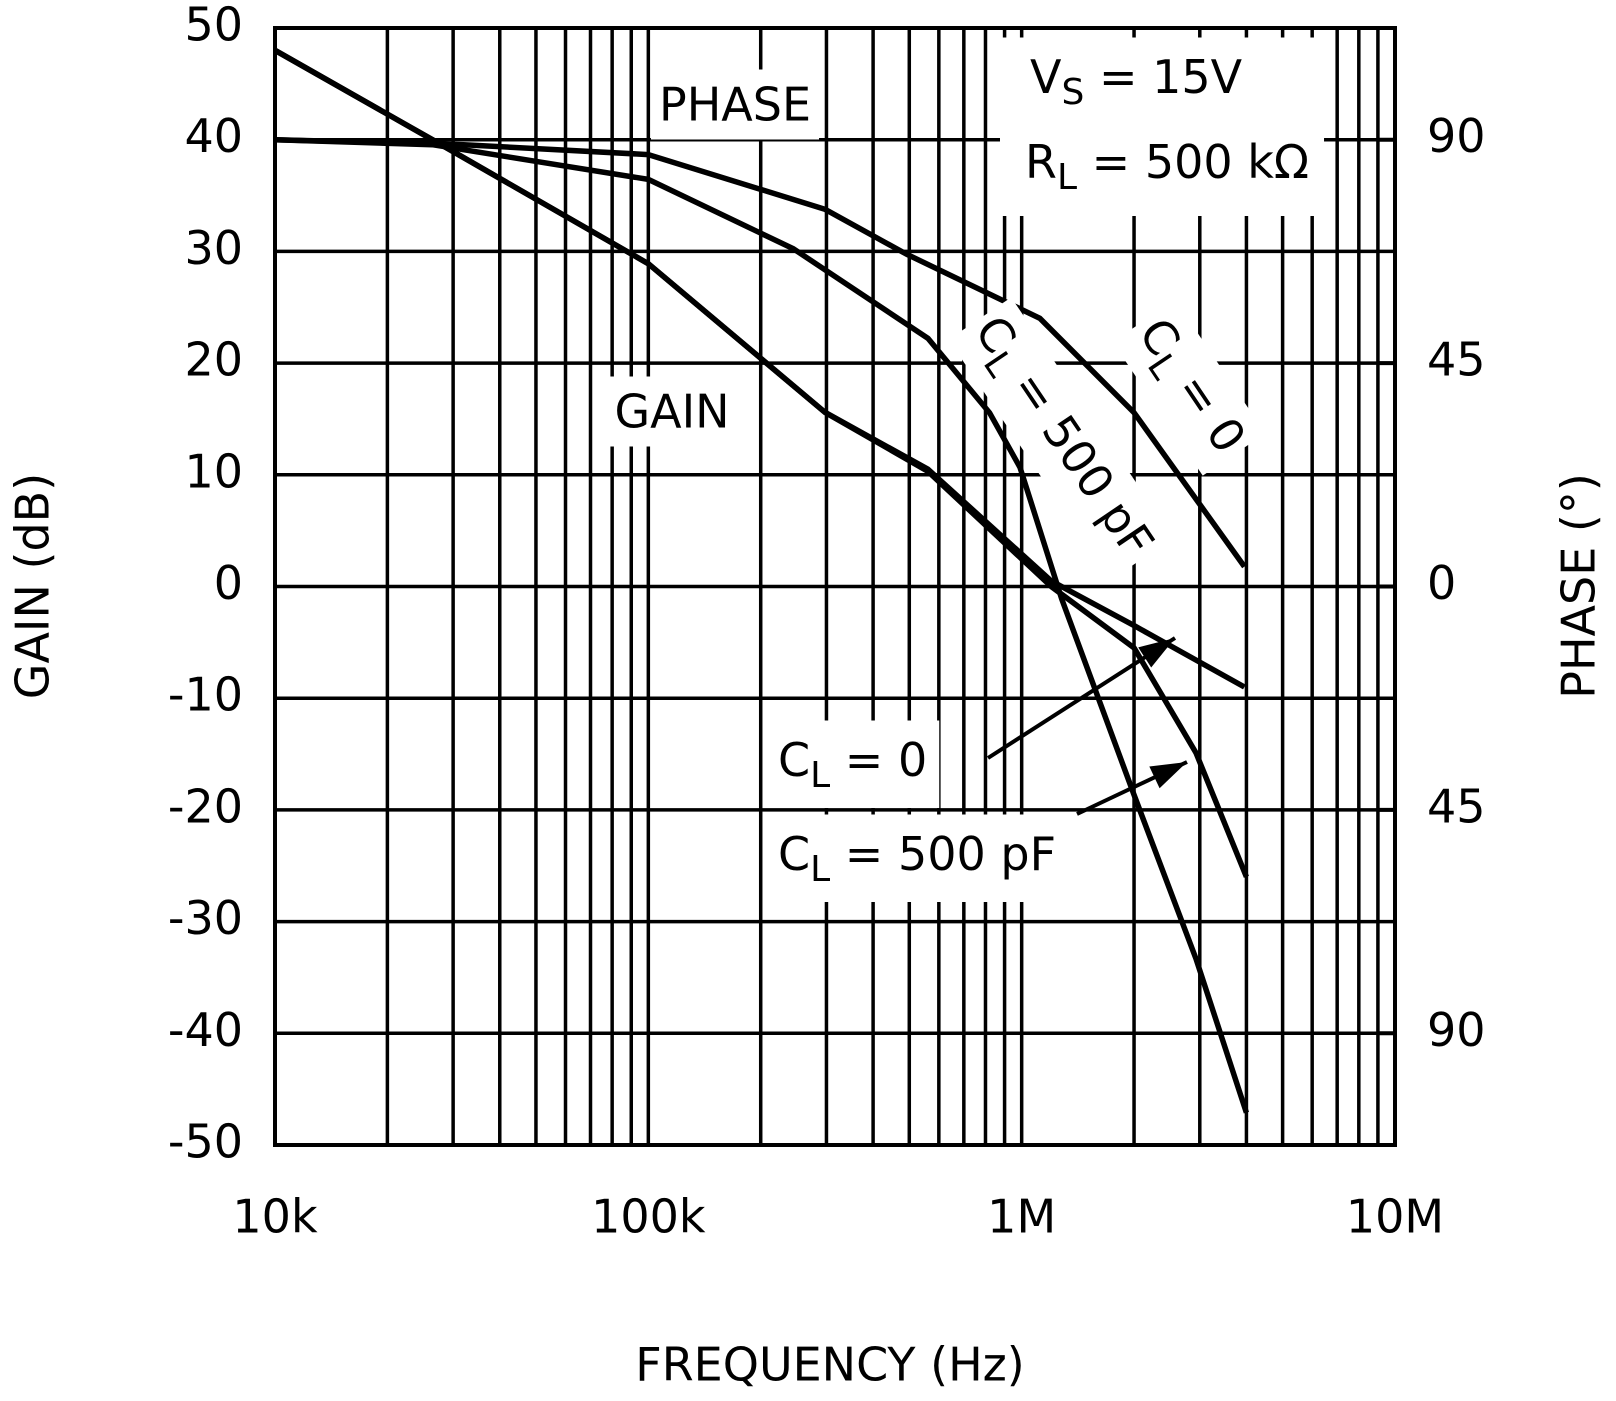 This screenshot has height=1401, width=1616. I want to click on text-part: R, so click(1041, 162).